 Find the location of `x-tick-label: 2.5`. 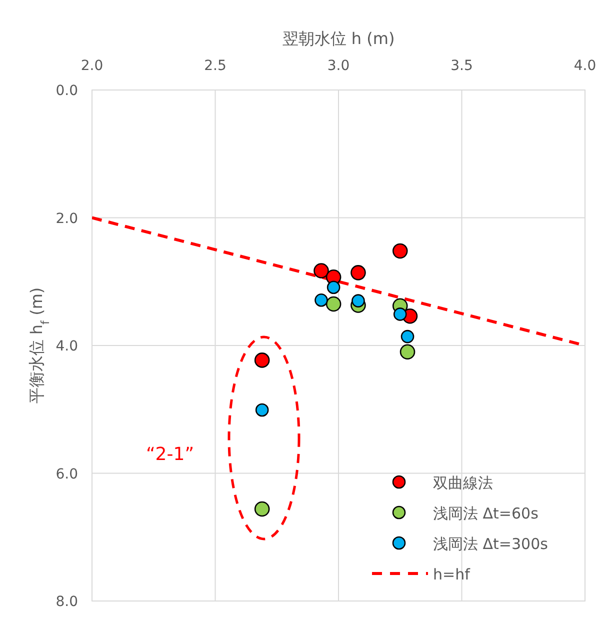

x-tick-label: 2.5 is located at coordinates (215, 66).